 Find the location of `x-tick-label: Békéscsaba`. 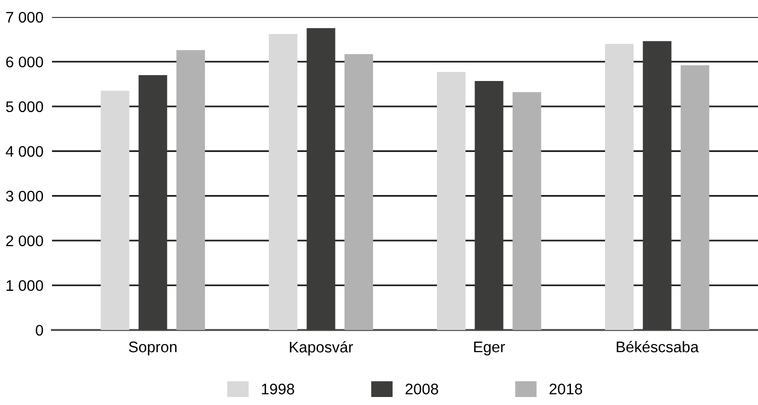

x-tick-label: Békéscsaba is located at coordinates (657, 346).